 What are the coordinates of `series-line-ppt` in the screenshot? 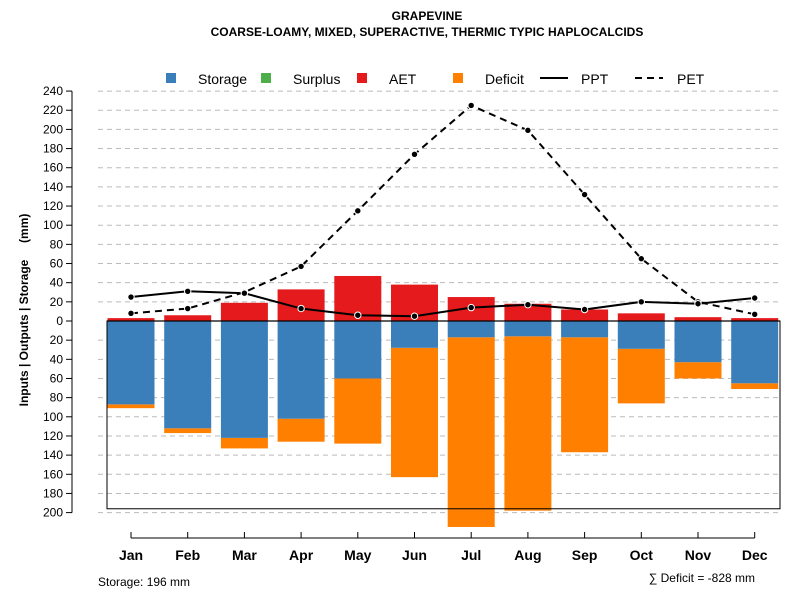 It's located at (442, 304).